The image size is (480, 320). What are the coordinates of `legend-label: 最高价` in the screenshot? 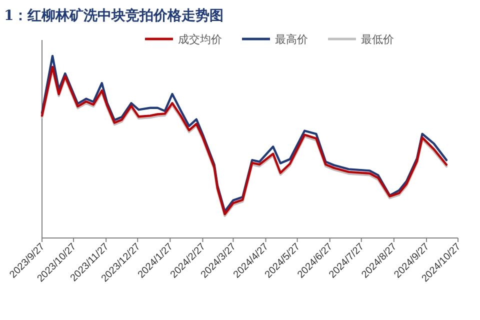 It's located at (291, 39).